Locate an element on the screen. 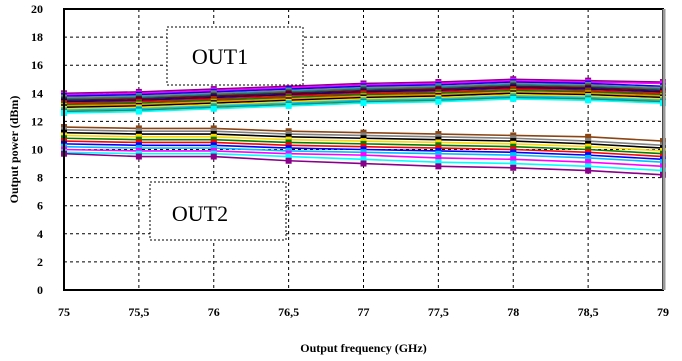  x-tick-label: 78 is located at coordinates (513, 312).